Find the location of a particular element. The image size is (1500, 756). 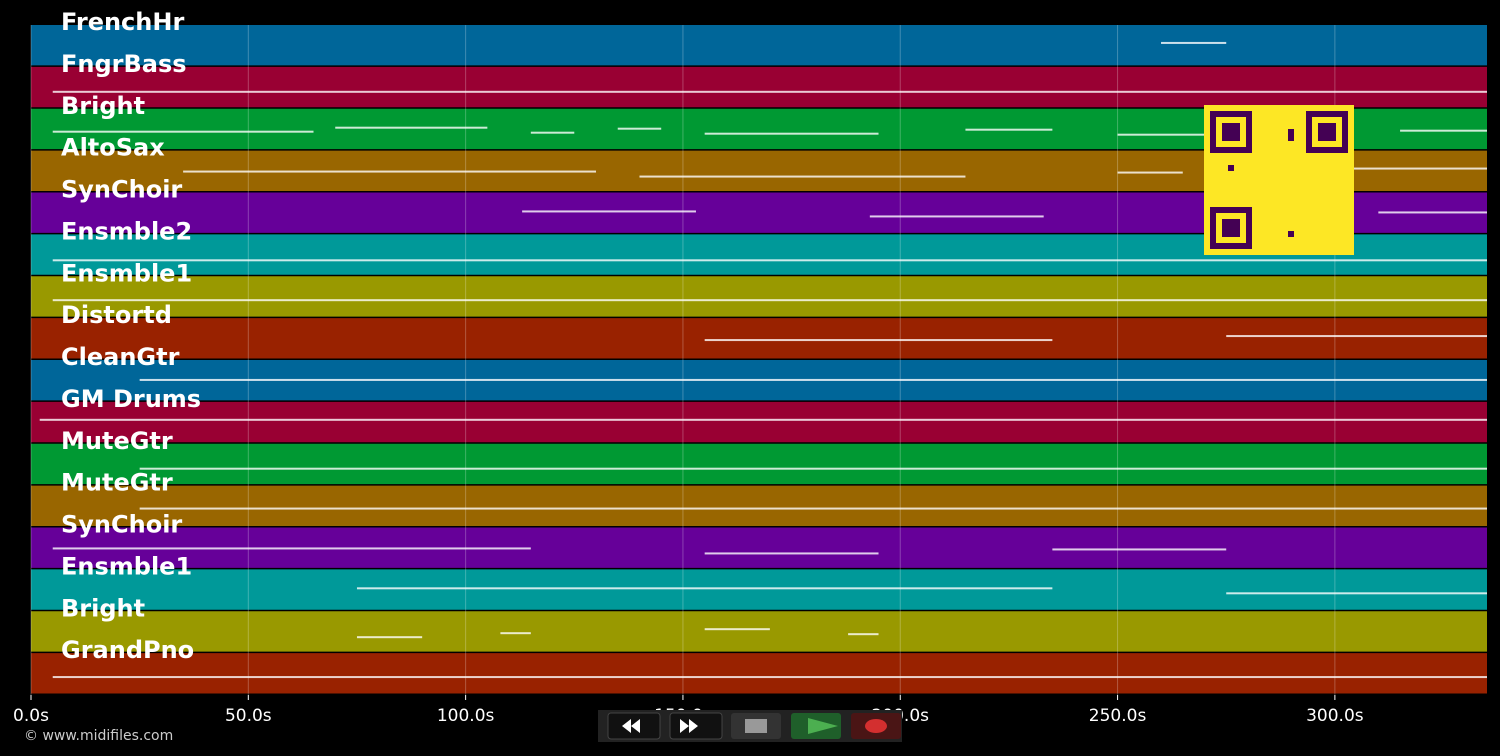

play-button is located at coordinates (816, 726).